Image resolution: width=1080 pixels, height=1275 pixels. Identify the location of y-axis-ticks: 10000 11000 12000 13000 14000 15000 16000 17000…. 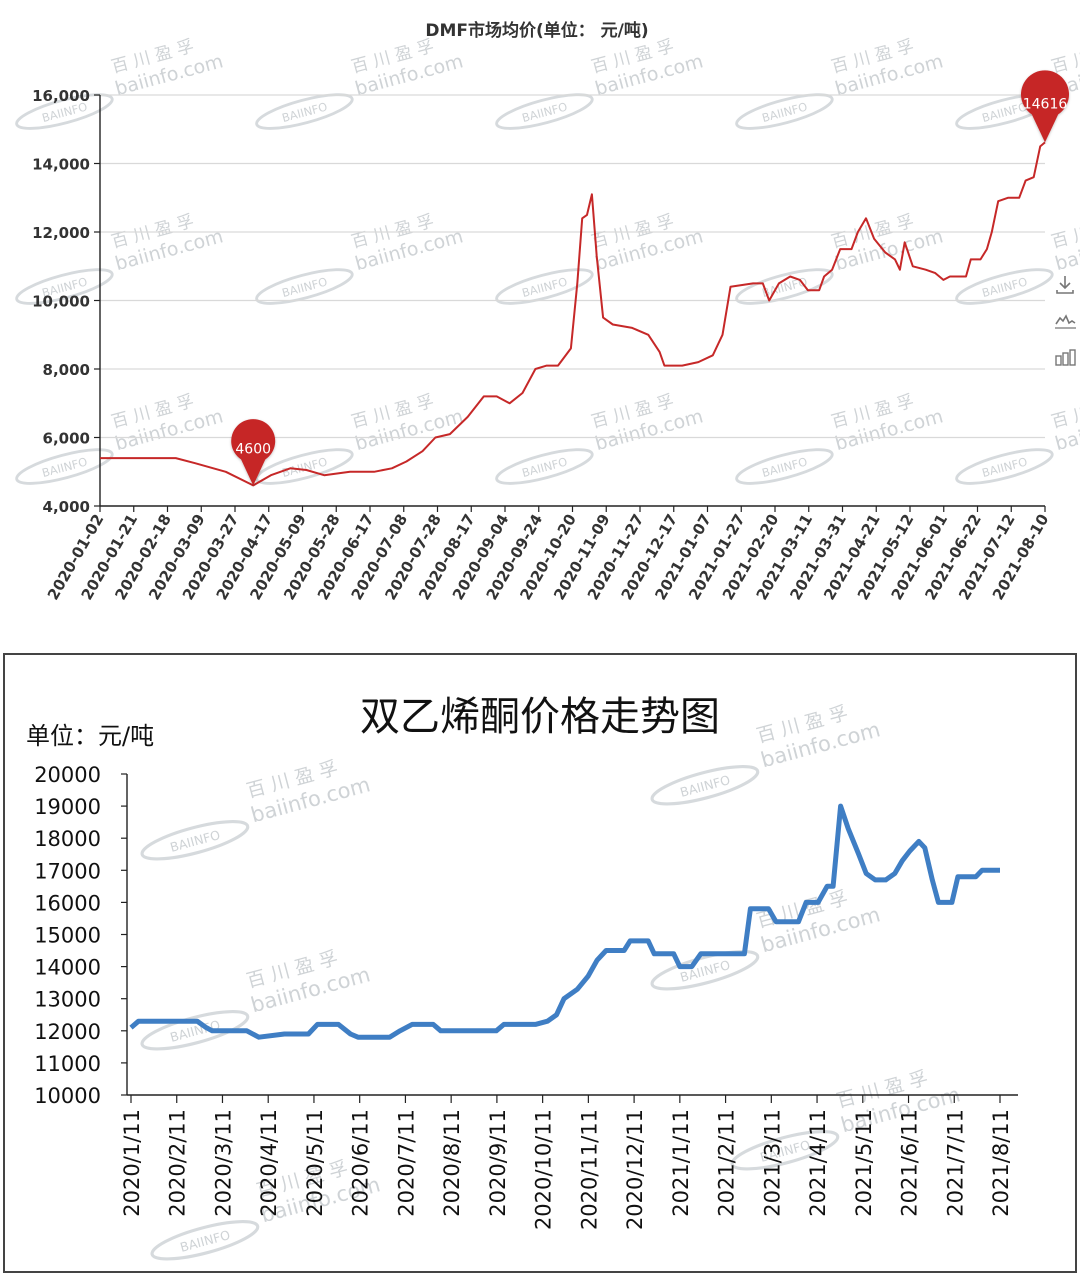
(80, 935).